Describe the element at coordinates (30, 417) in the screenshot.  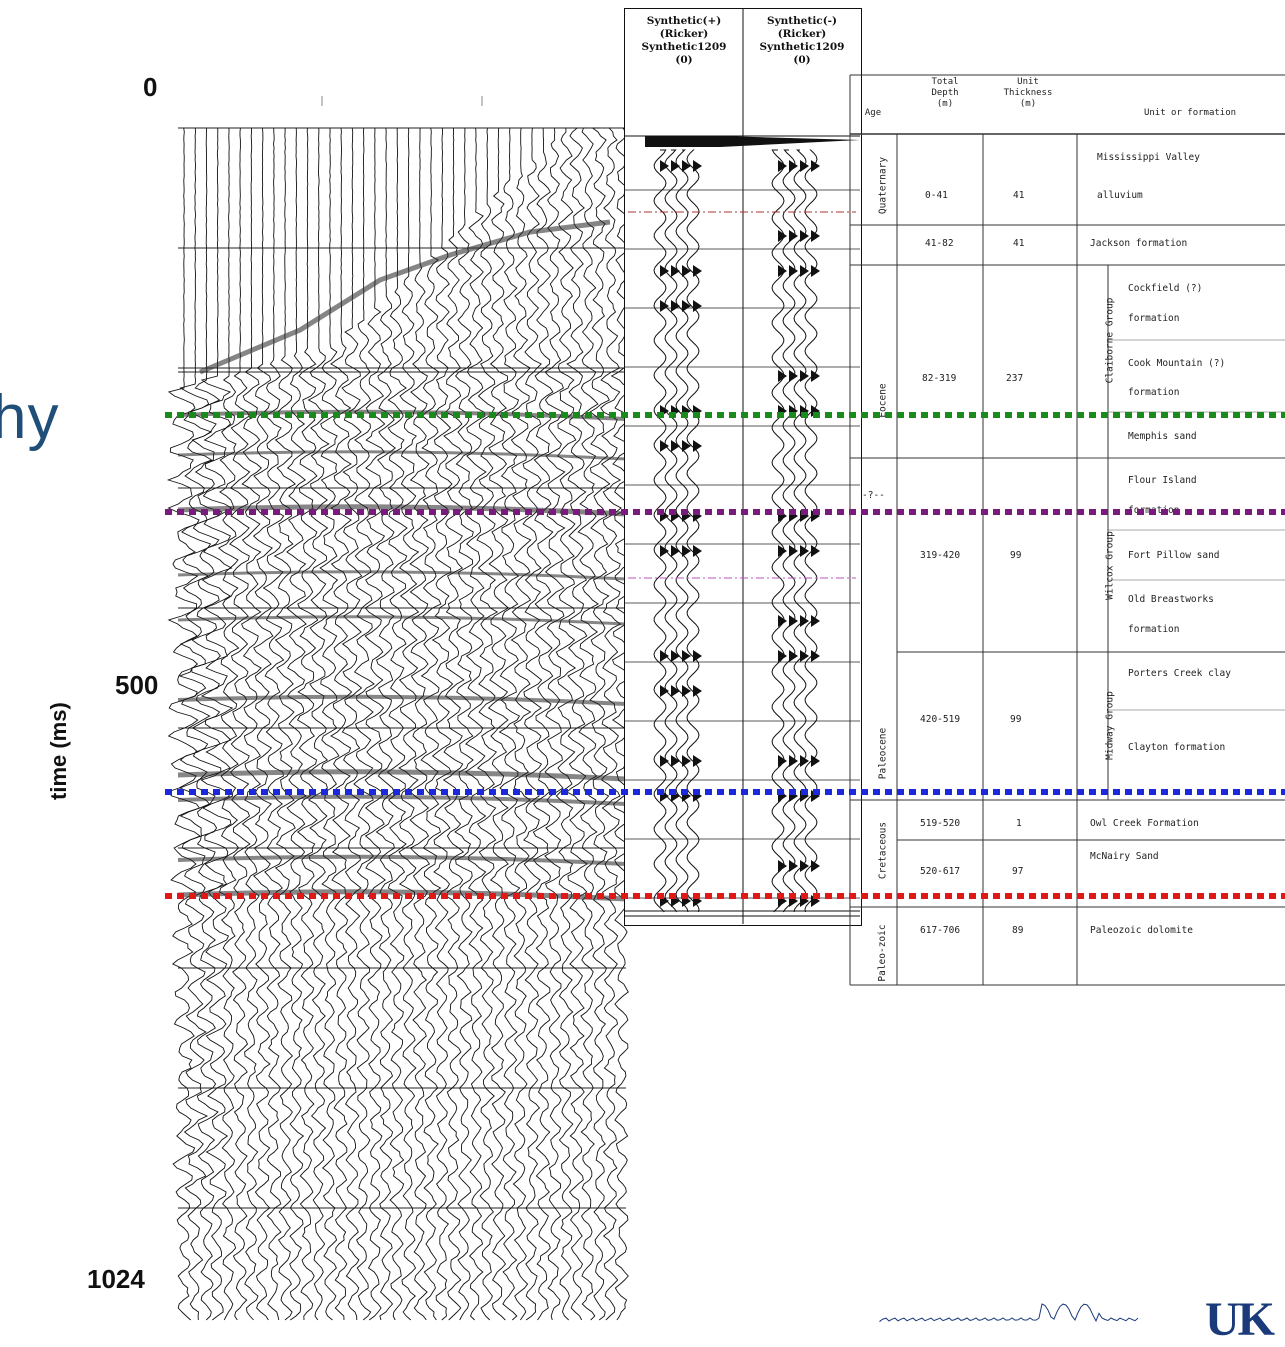
I see `slide-title-fragment: hy` at that location.